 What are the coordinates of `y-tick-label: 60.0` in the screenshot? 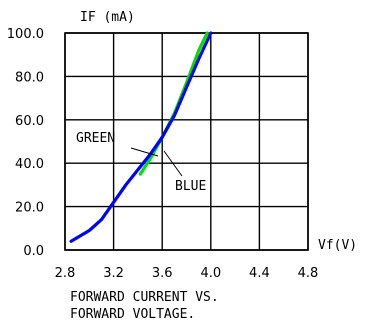 It's located at (29, 121).